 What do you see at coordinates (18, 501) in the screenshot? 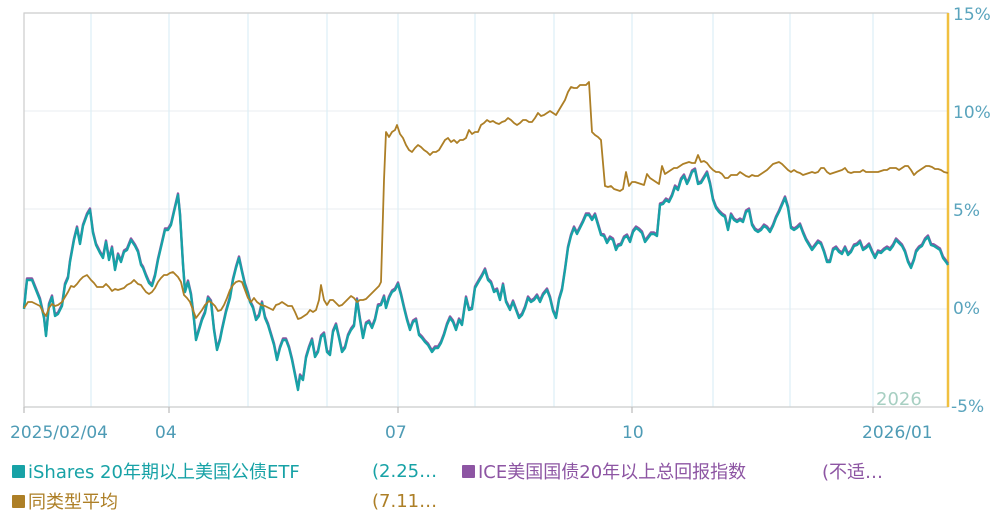
I see `legend-swatch-gold` at bounding box center [18, 501].